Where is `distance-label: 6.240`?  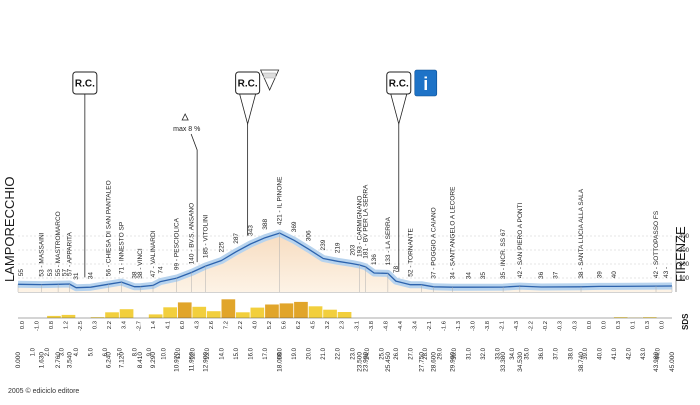
distance-label: 6.240 is located at coordinates (109, 360).